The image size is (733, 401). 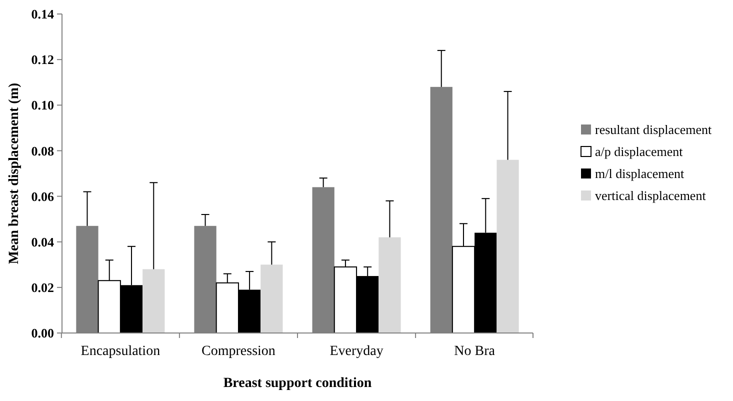 What do you see at coordinates (475, 351) in the screenshot?
I see `x-tick-label: No Bra` at bounding box center [475, 351].